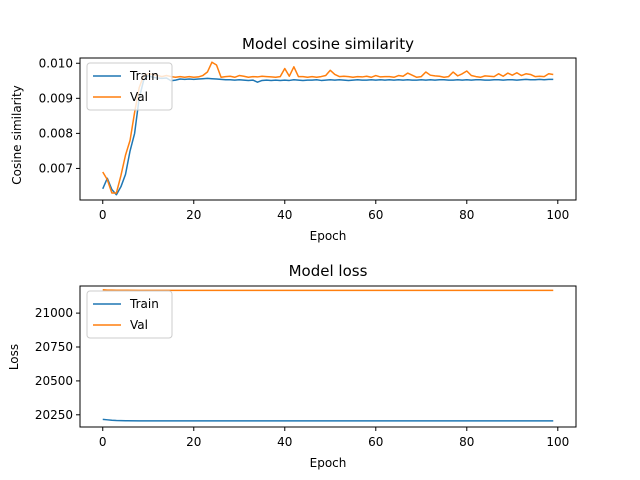 The image size is (640, 480). What do you see at coordinates (328, 420) in the screenshot?
I see `series-line-train` at bounding box center [328, 420].